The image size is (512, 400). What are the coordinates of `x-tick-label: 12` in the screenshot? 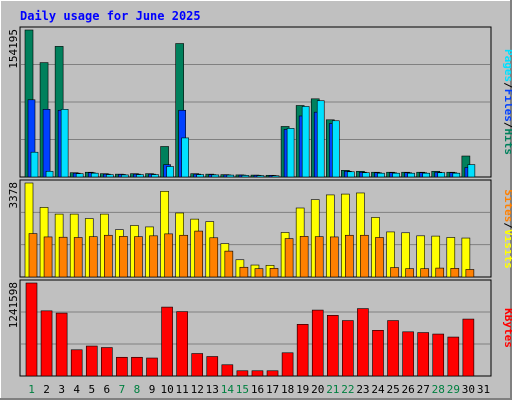 It's located at (197, 389).